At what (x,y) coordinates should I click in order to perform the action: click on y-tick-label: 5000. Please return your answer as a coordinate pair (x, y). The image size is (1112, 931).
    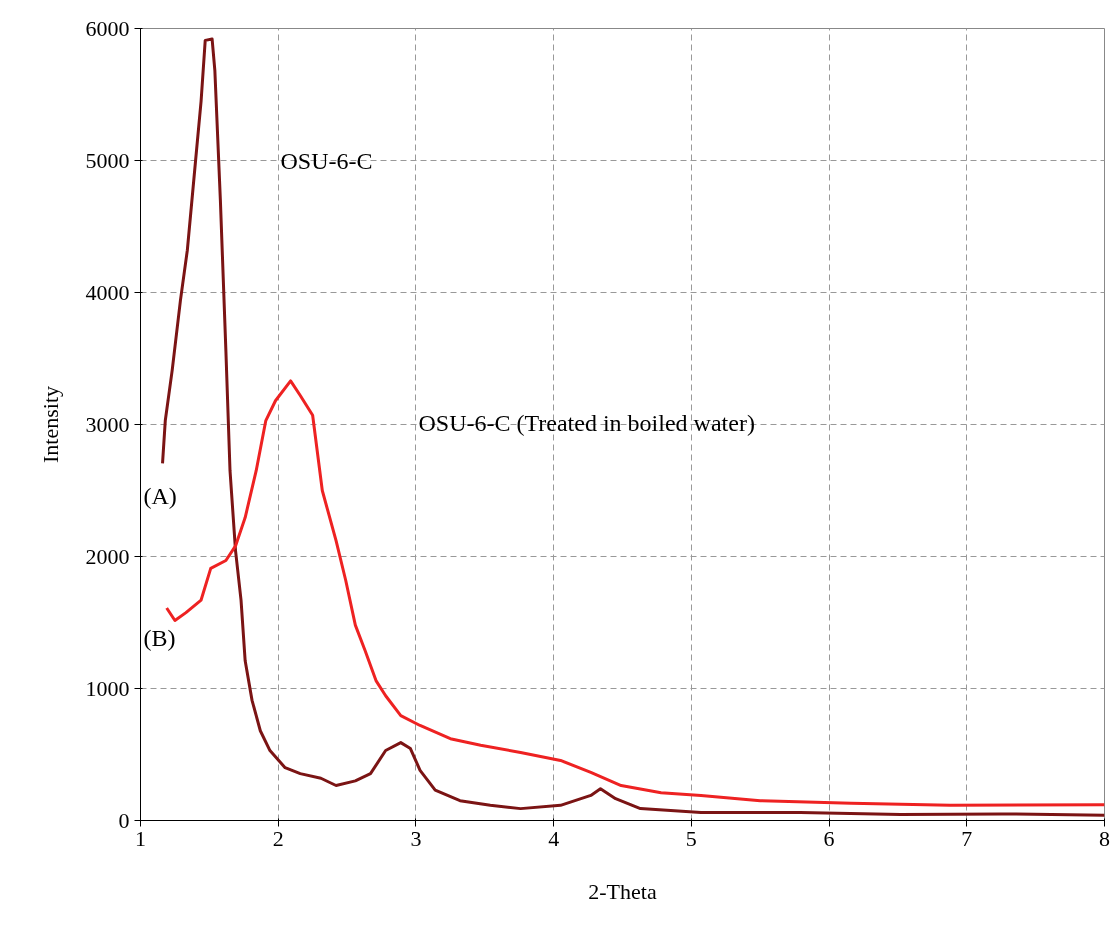
    Looking at the image, I should click on (107, 160).